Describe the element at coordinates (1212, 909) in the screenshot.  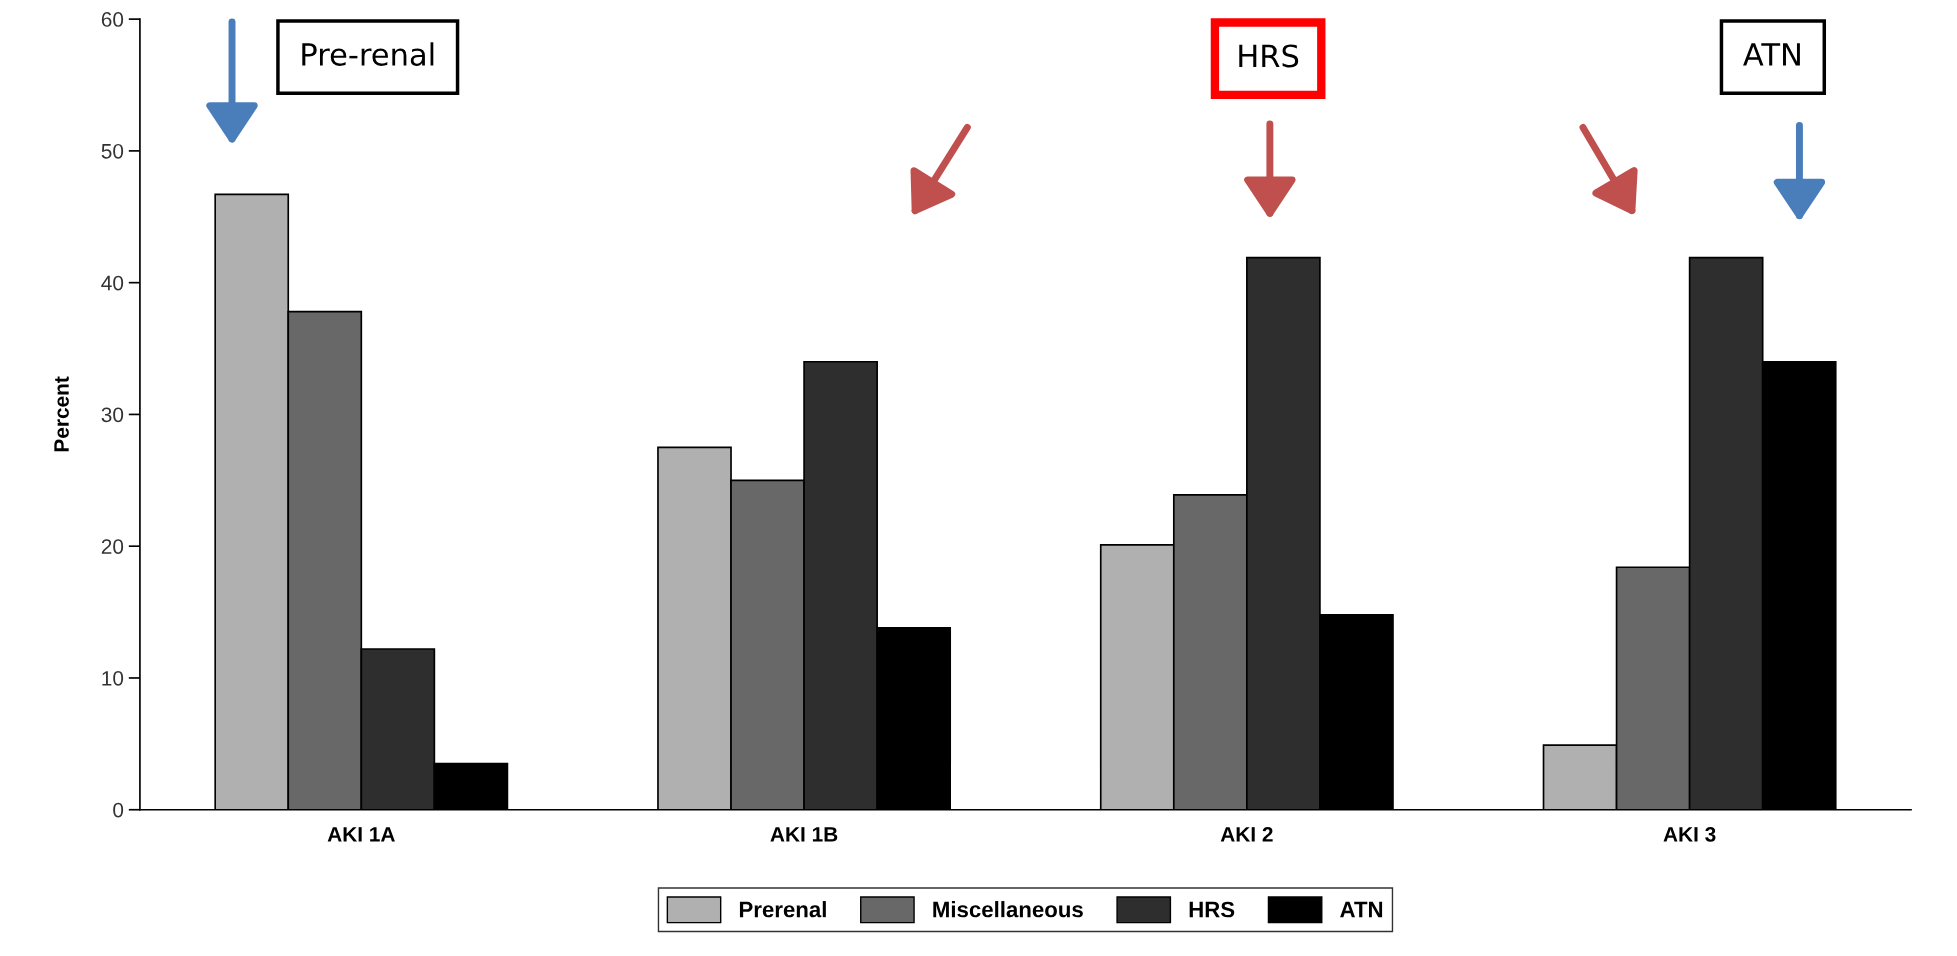
I see `legend-label: HRS` at that location.